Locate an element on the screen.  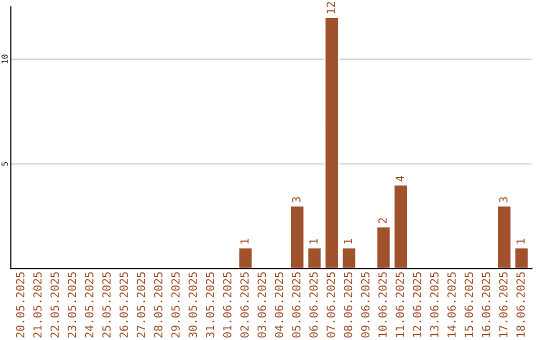
x-tick-label: 27.05.2025 is located at coordinates (141, 305).